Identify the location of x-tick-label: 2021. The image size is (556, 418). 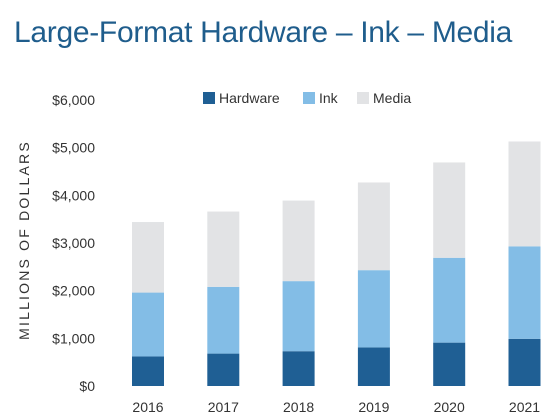
(524, 407).